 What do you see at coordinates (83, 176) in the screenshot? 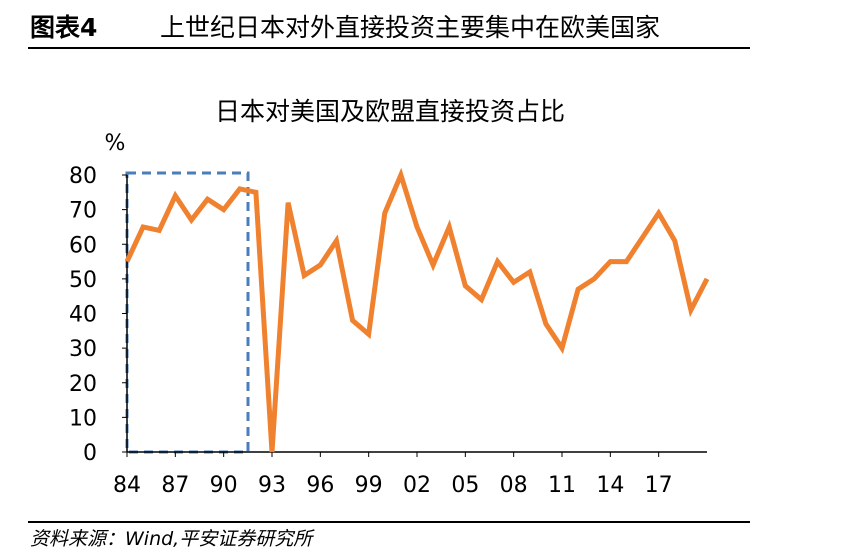
I see `y-tick-label: 80` at bounding box center [83, 176].